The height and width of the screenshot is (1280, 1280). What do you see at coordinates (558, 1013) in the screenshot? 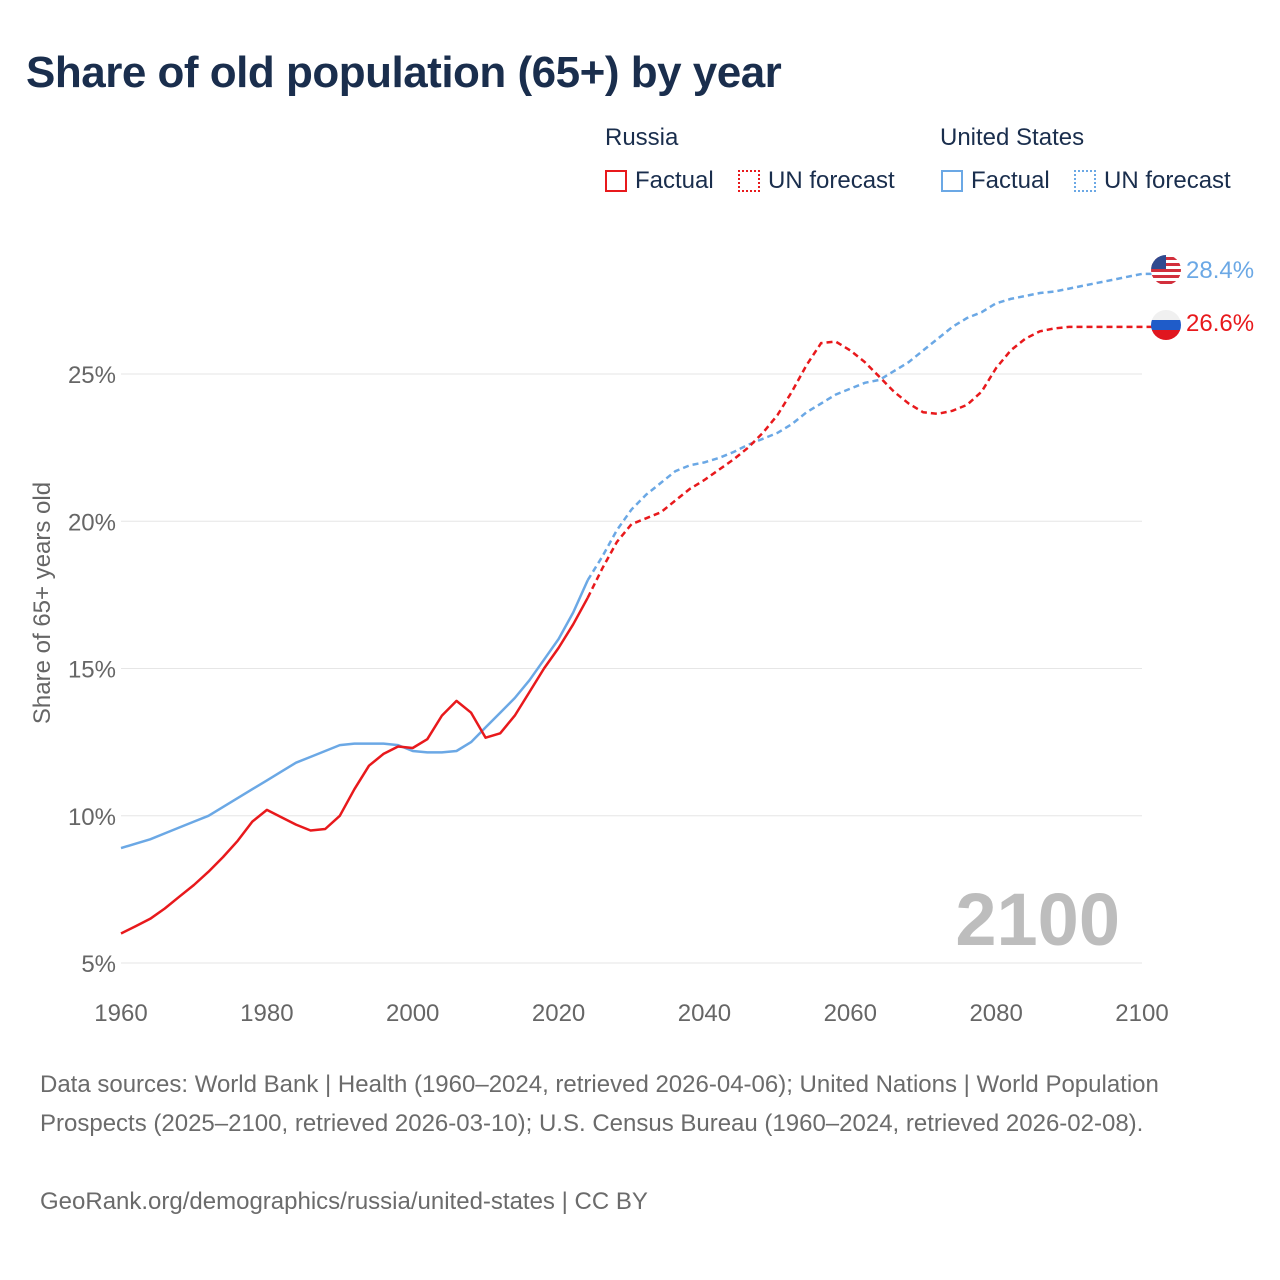
I see `x-tick-label: 2020` at bounding box center [558, 1013].